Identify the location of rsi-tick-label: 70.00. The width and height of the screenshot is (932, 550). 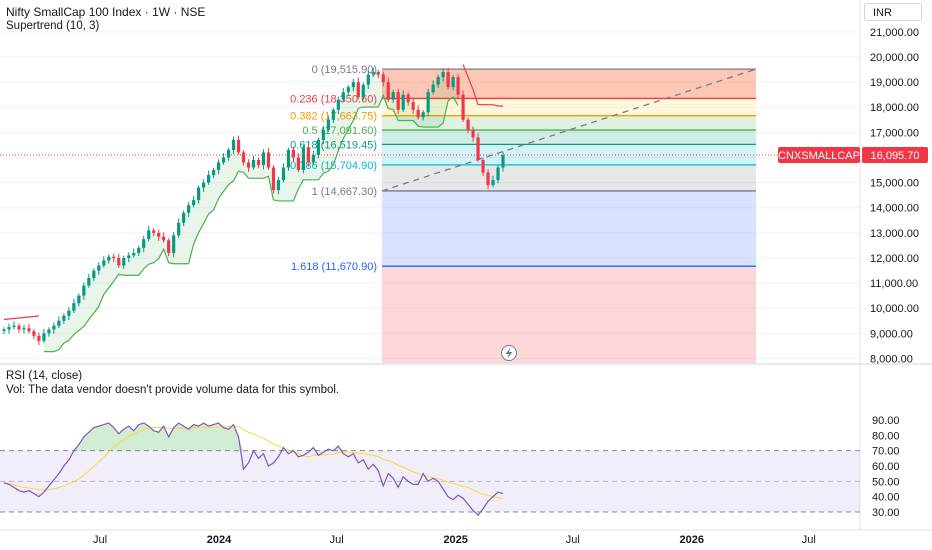
(886, 452).